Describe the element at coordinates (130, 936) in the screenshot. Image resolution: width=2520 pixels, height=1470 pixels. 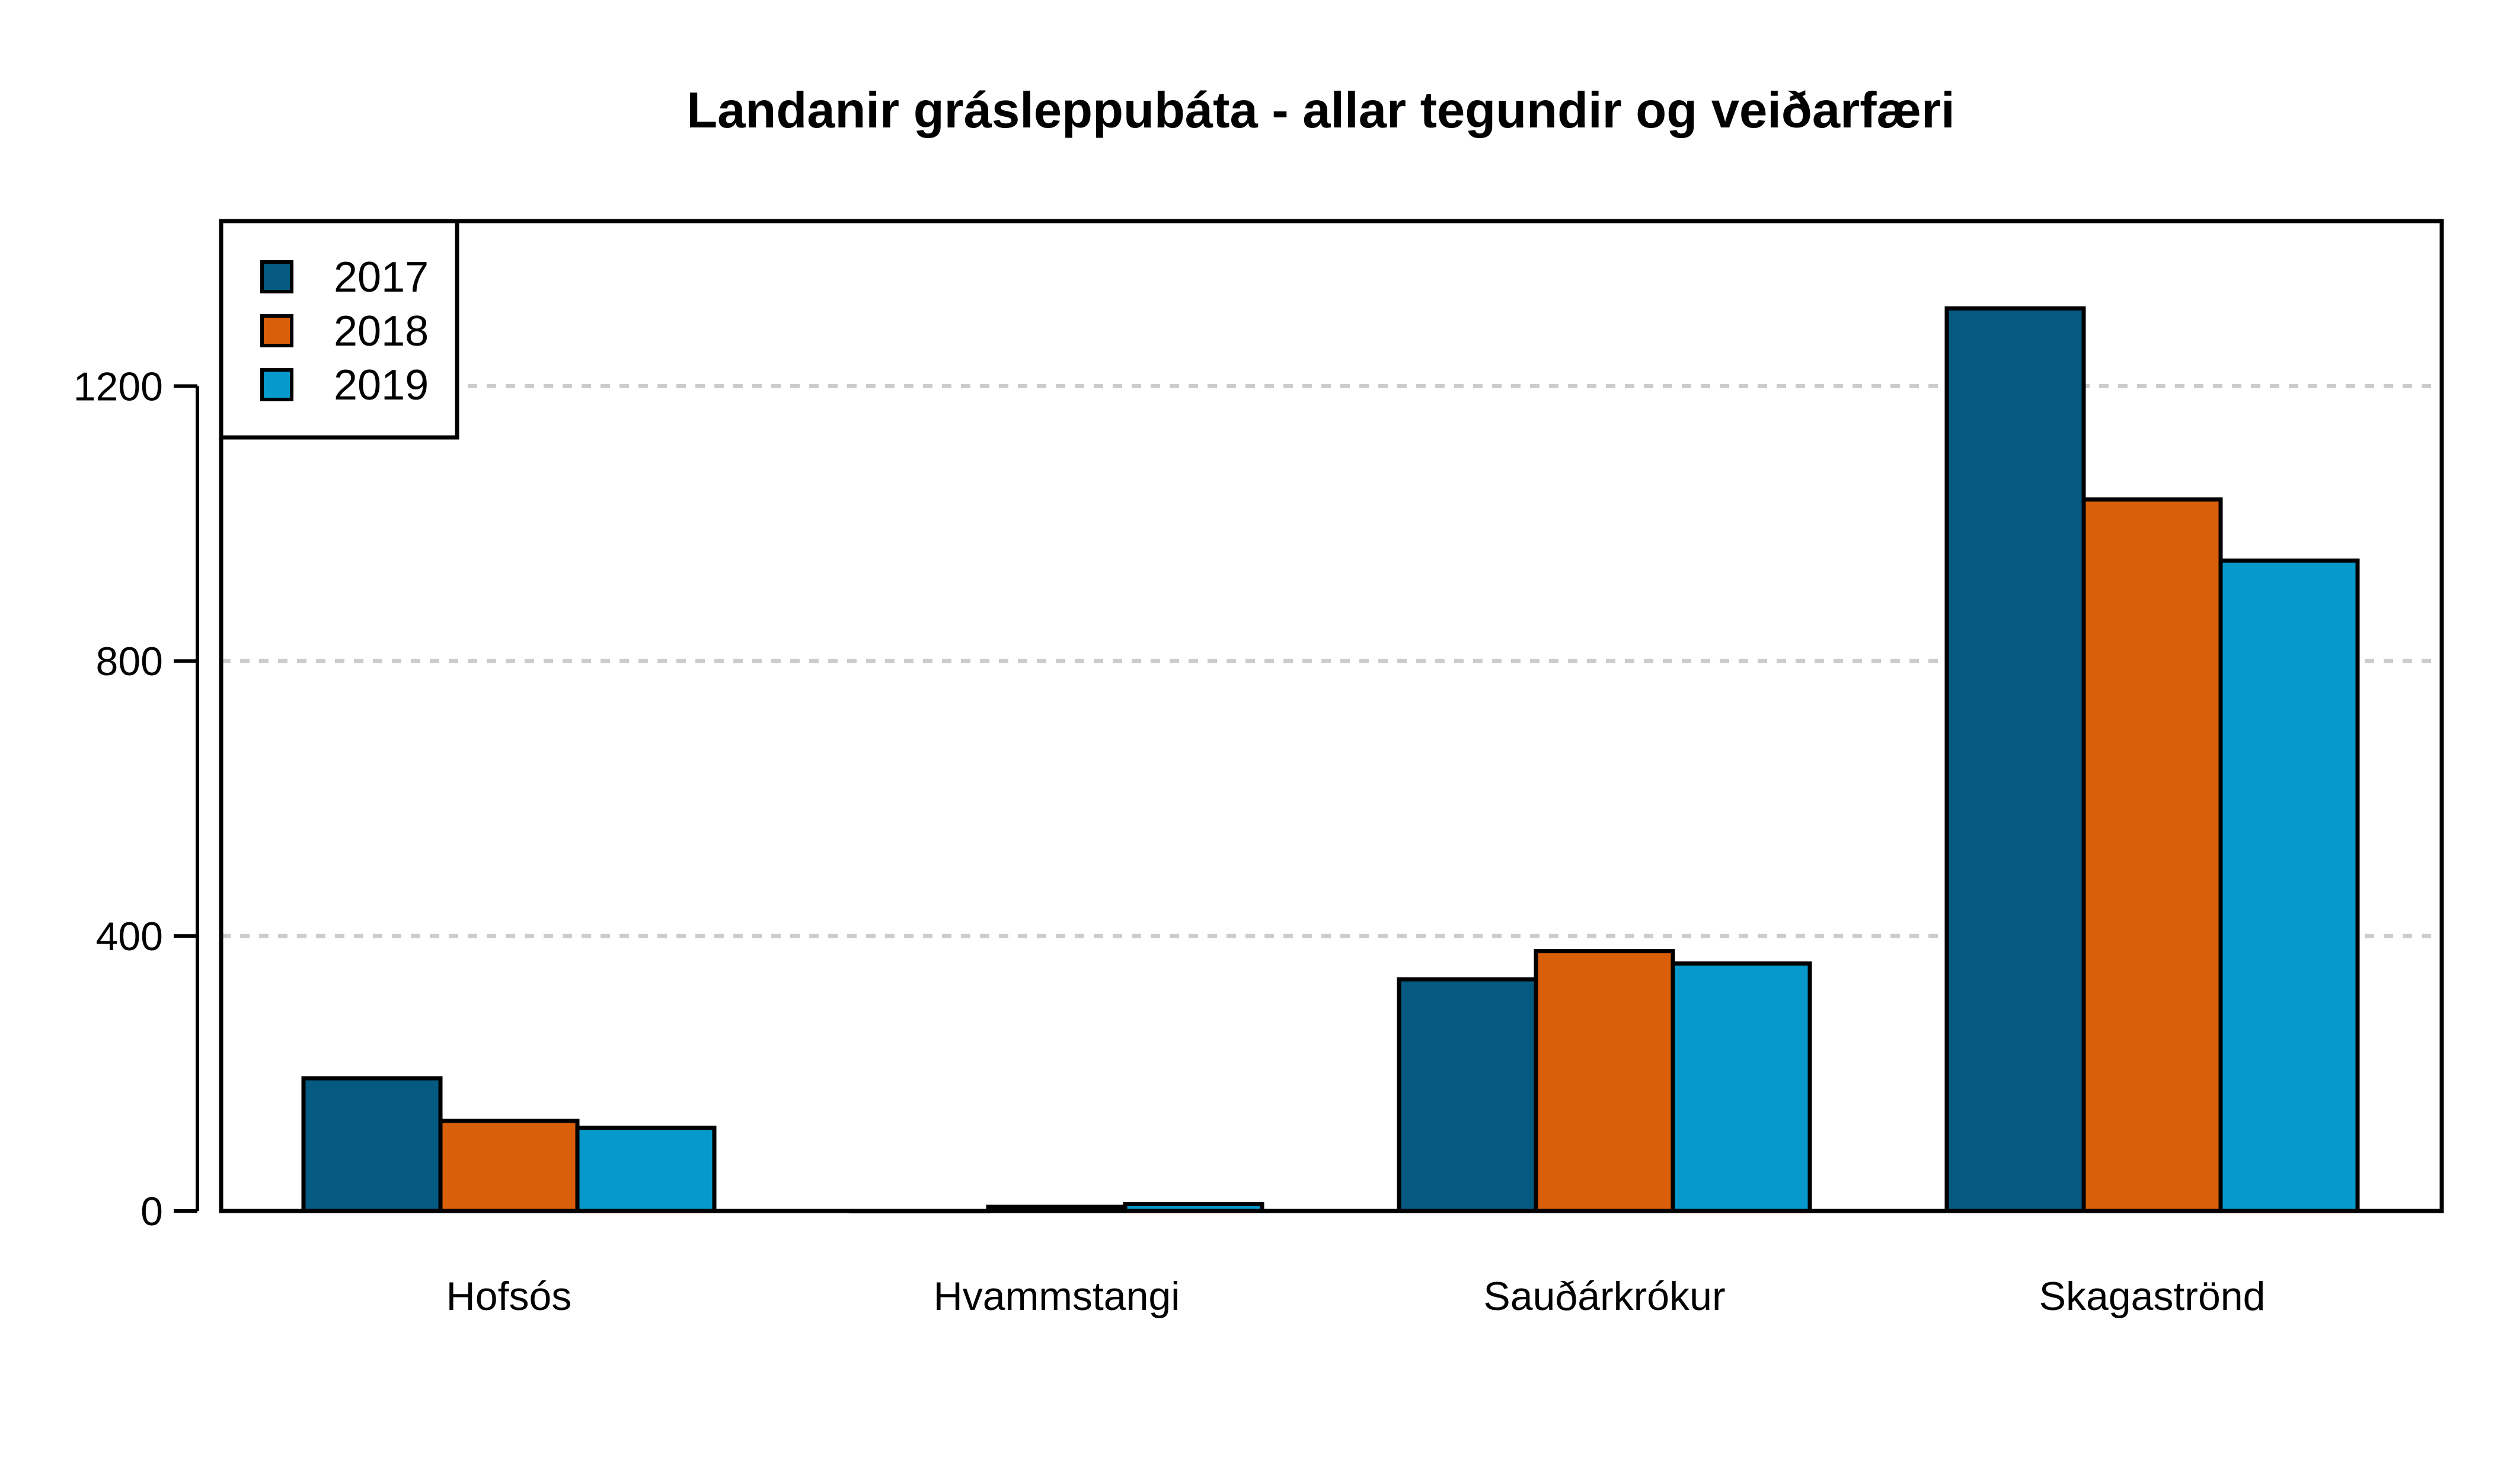
I see `y-tick-label: 400` at that location.